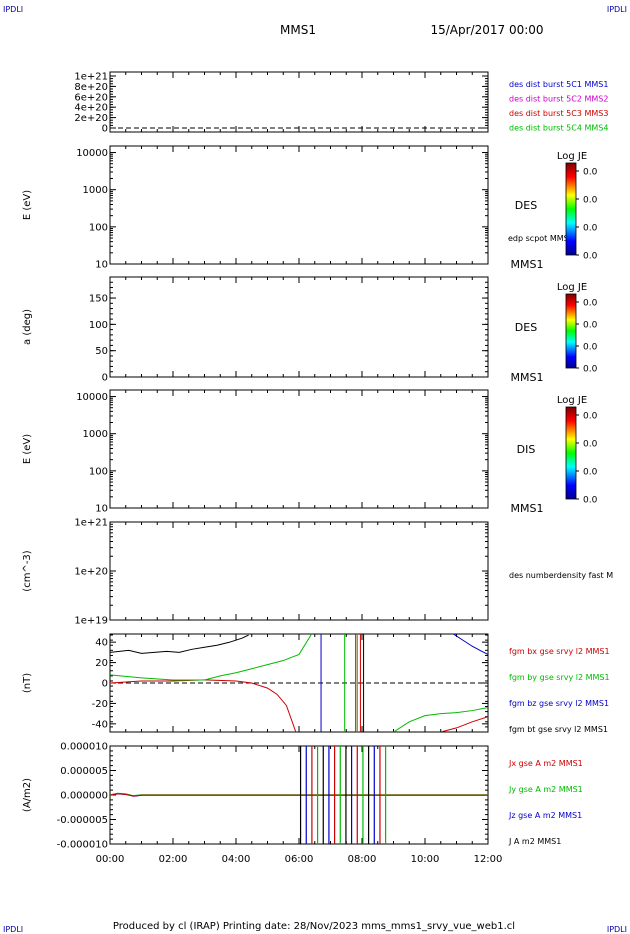 The image size is (630, 934). Describe the element at coordinates (82, 845) in the screenshot. I see `y-tick-label: -0.000010` at that location.